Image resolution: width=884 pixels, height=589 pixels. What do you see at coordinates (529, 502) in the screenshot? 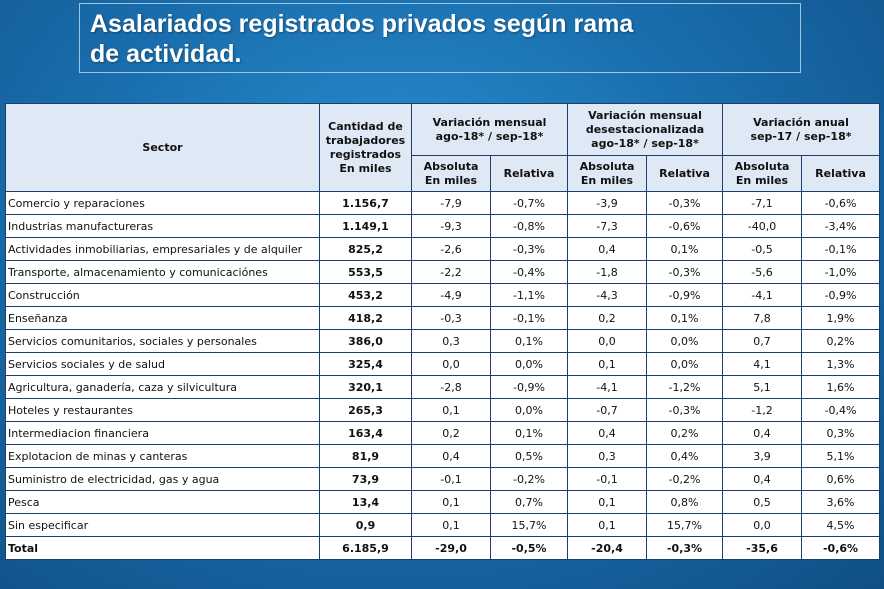
I see `monthly-rel-cell: 0,7%` at bounding box center [529, 502].